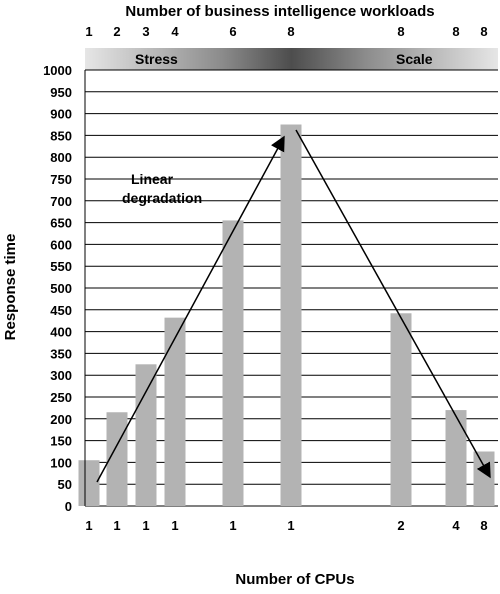 Image resolution: width=500 pixels, height=594 pixels. Describe the element at coordinates (68, 506) in the screenshot. I see `y-tick-label: 0` at that location.